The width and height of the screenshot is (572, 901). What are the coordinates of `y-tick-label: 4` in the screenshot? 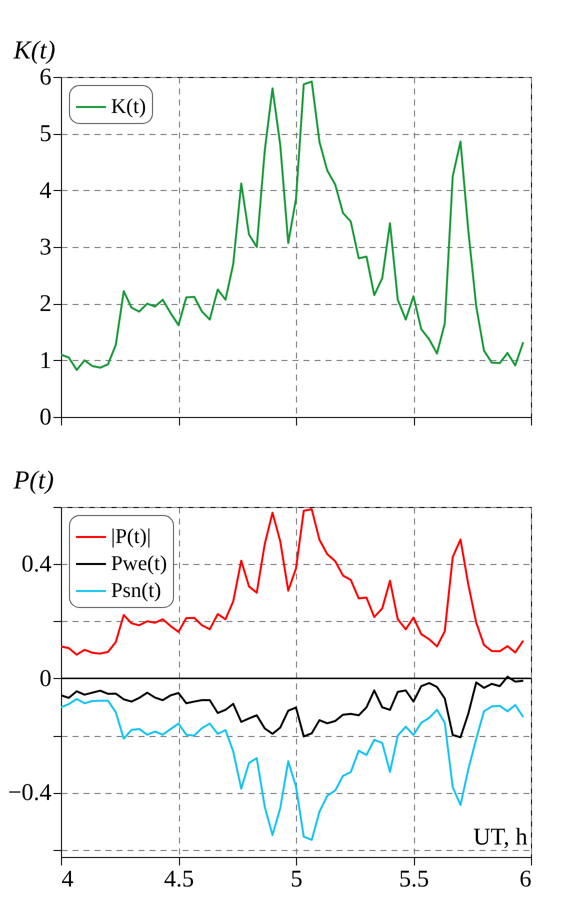 It's located at (46, 191).